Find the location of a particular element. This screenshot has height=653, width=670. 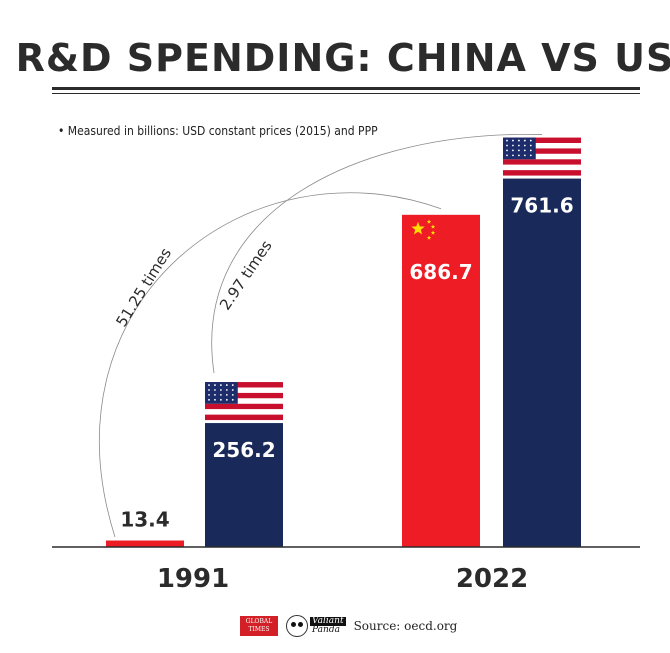

category-label-1991: 1991 is located at coordinates (193, 579).